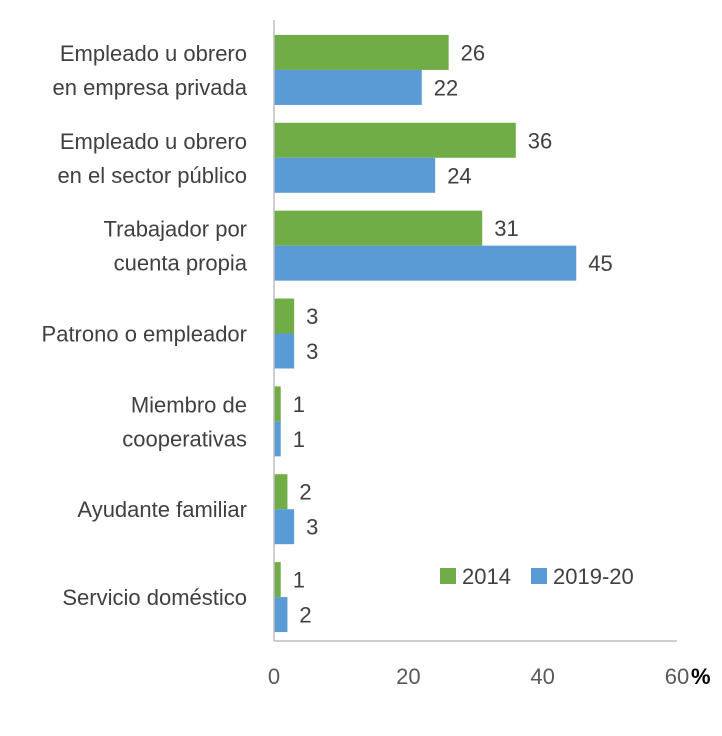 This screenshot has width=722, height=736. I want to click on legend: 2014 2019-20, so click(537, 576).